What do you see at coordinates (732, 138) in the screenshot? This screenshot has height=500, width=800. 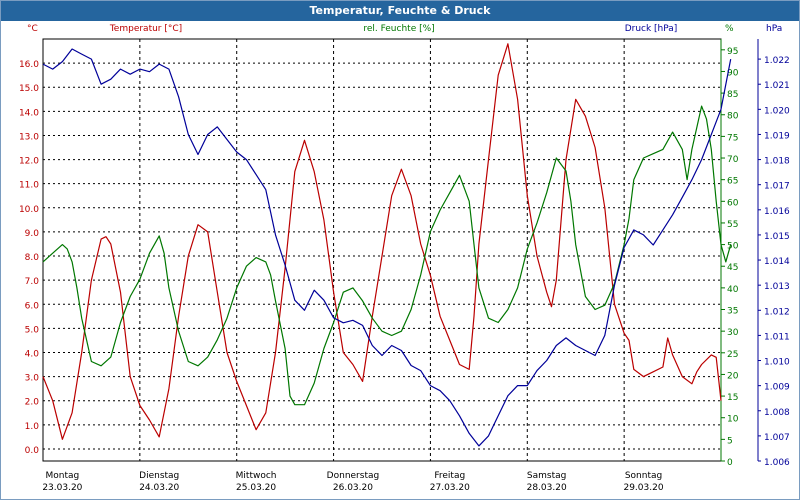 I see `humidity-tick-label: 75` at bounding box center [732, 138].